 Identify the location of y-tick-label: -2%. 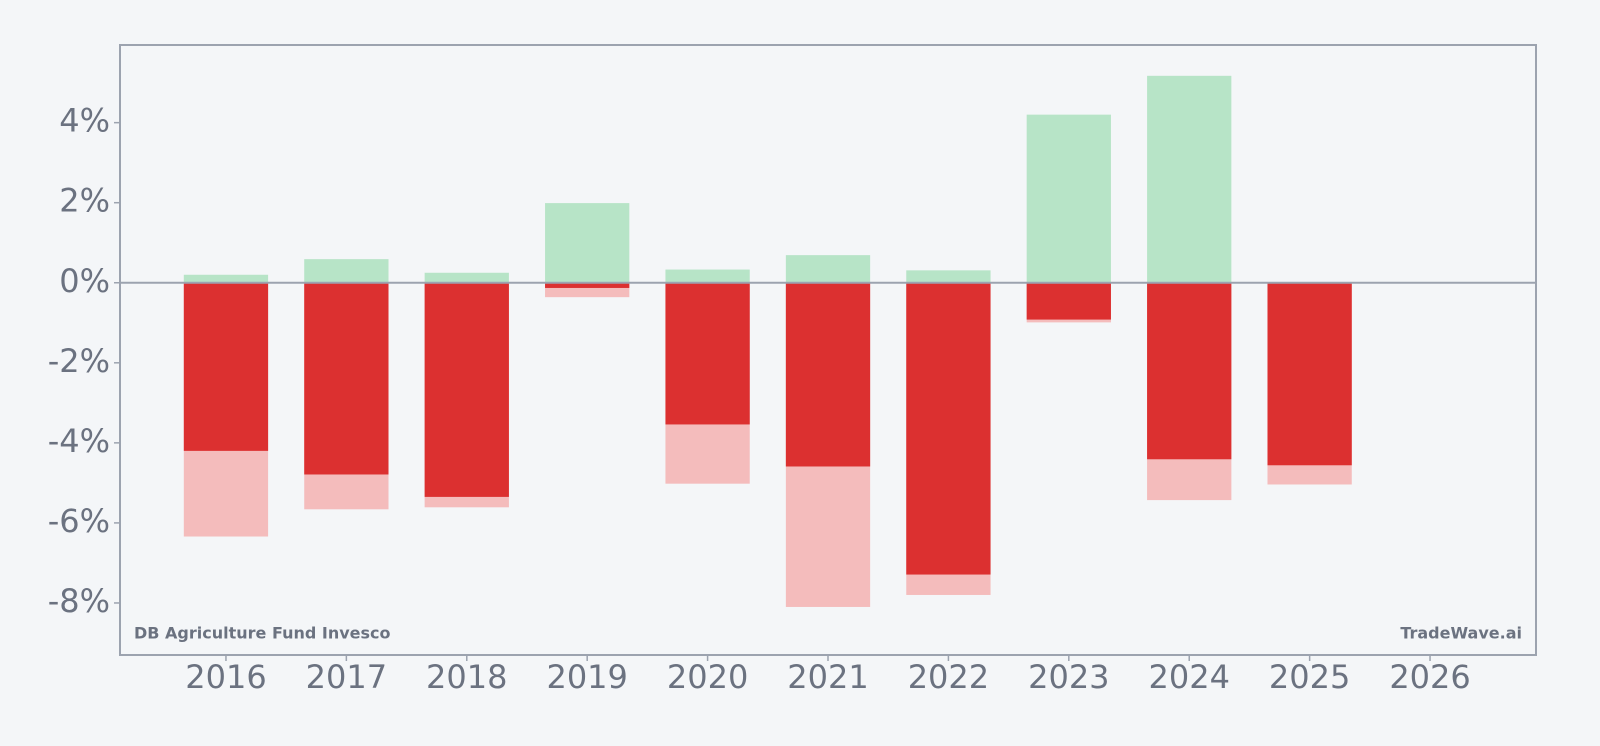
(79, 361).